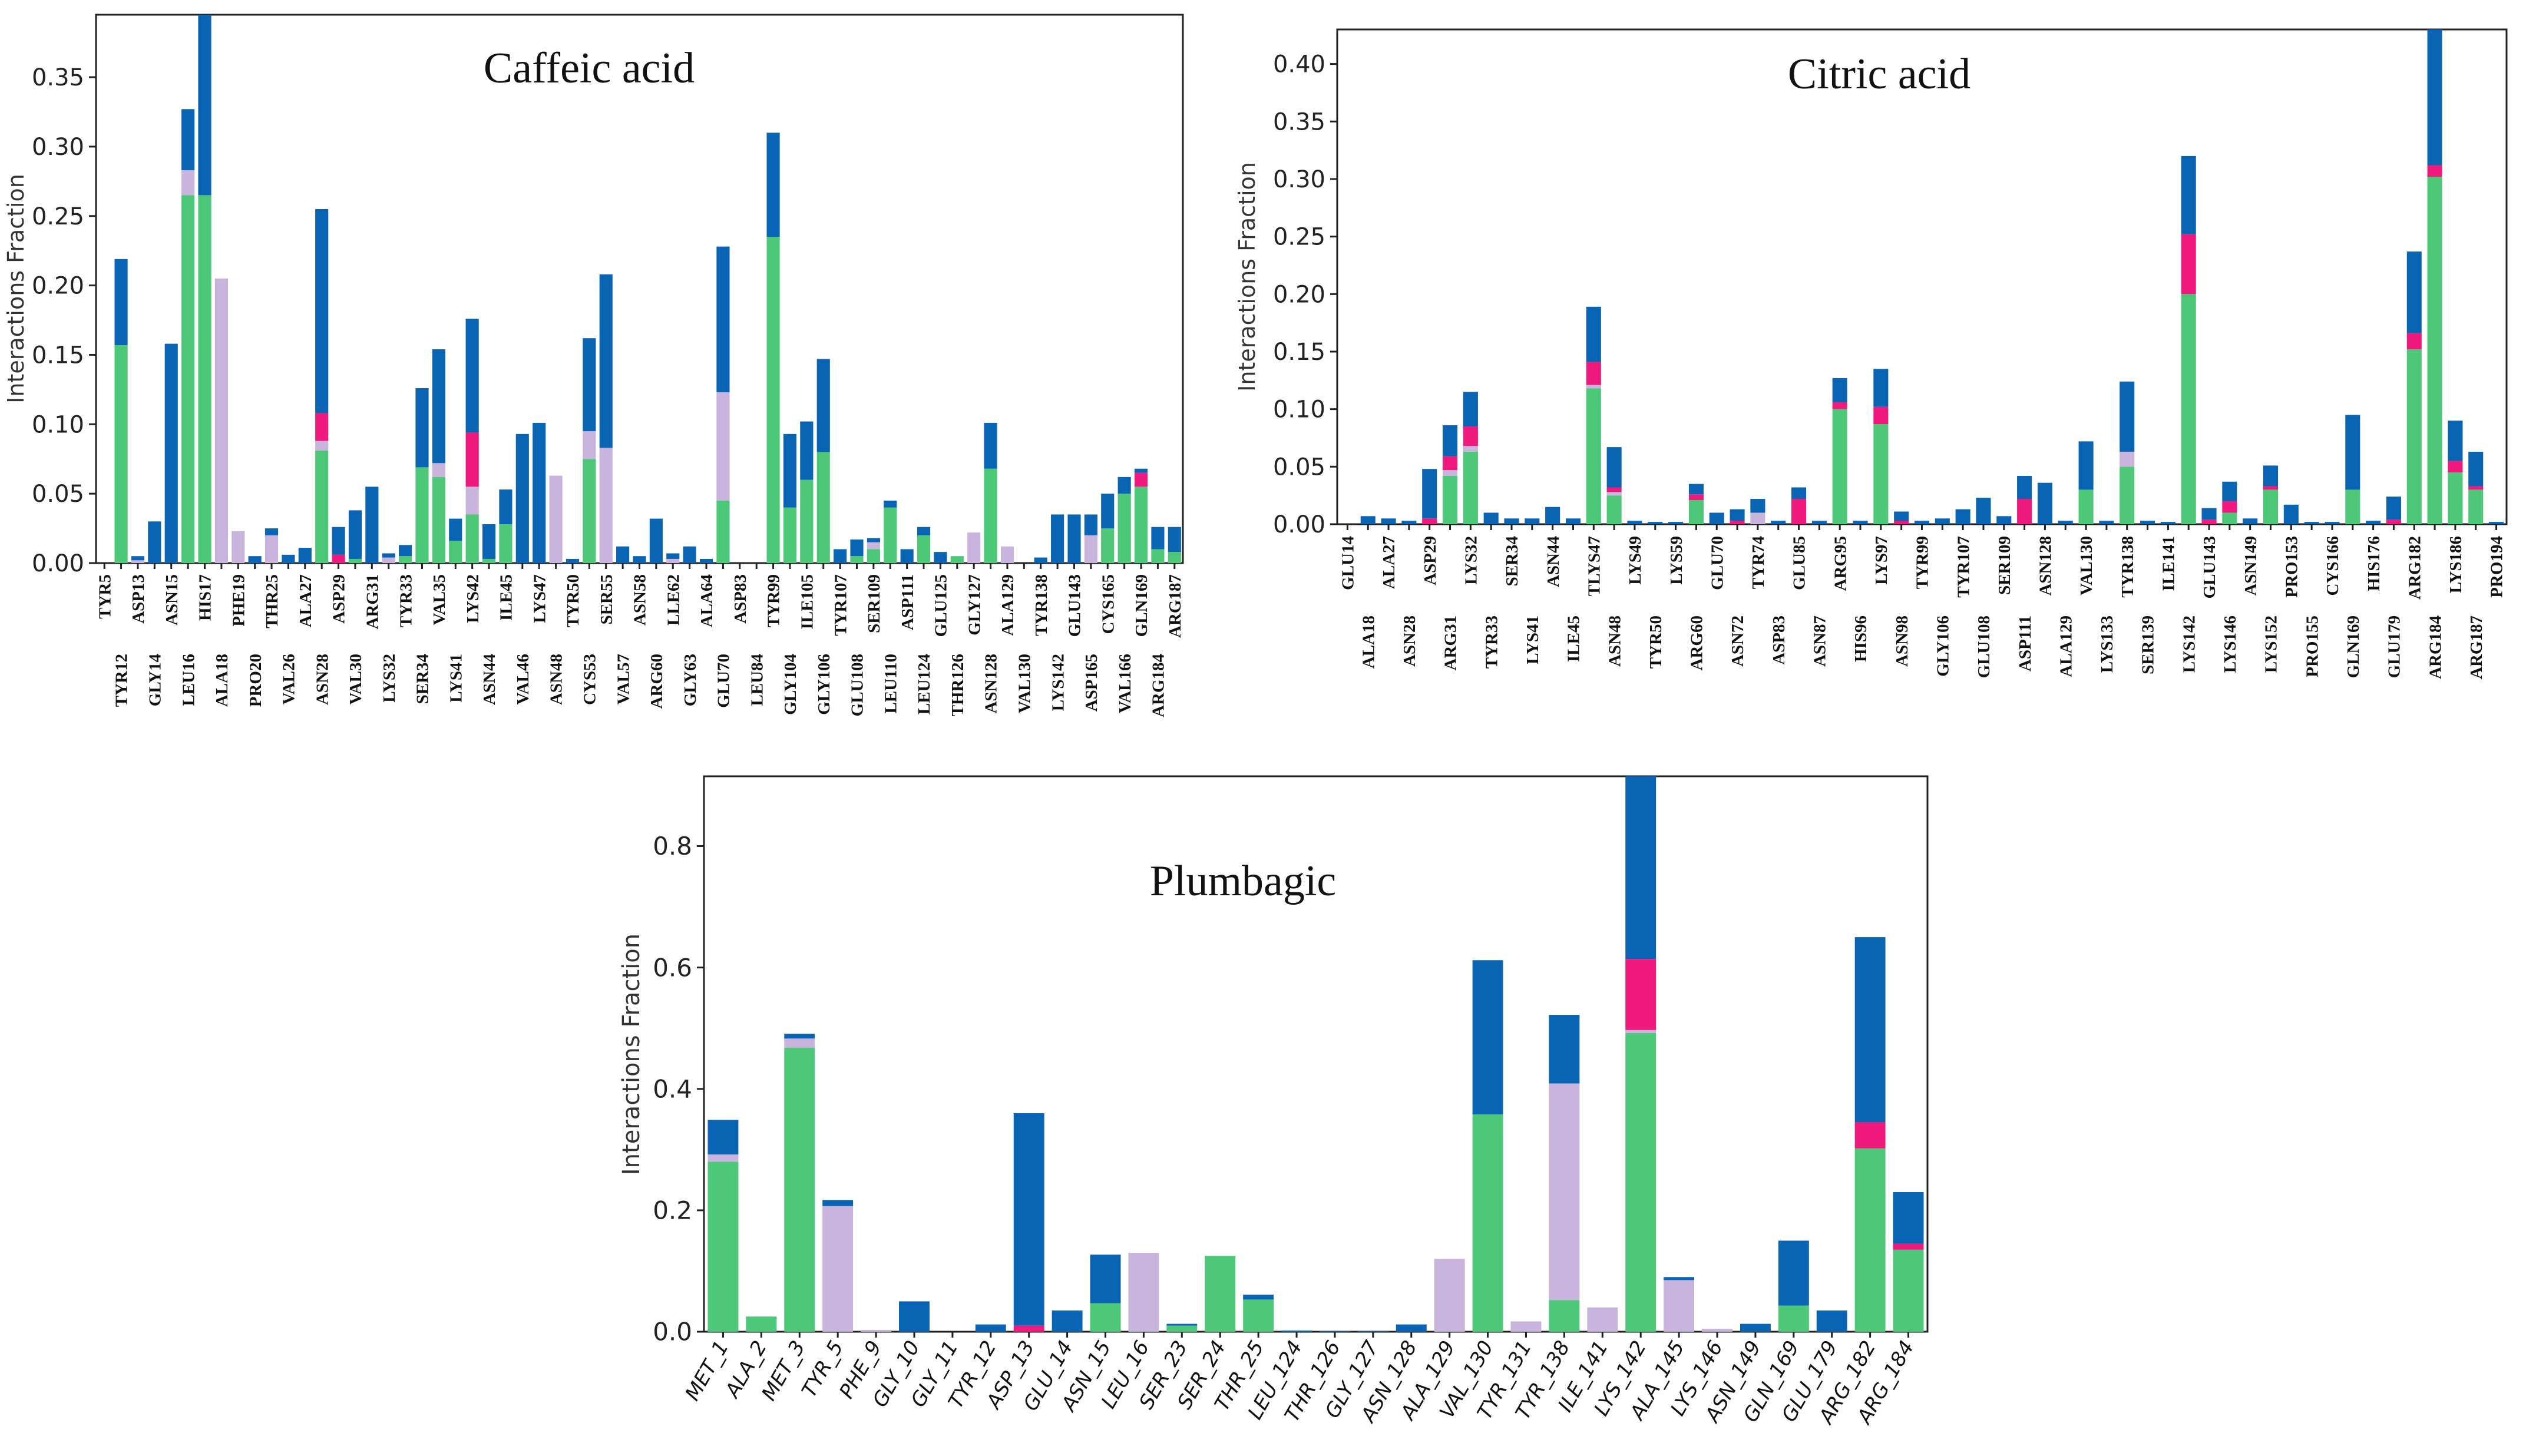 This screenshot has width=2536, height=1456. Describe the element at coordinates (1676, 523) in the screenshot. I see `bar-water_bridge-lys59` at that location.